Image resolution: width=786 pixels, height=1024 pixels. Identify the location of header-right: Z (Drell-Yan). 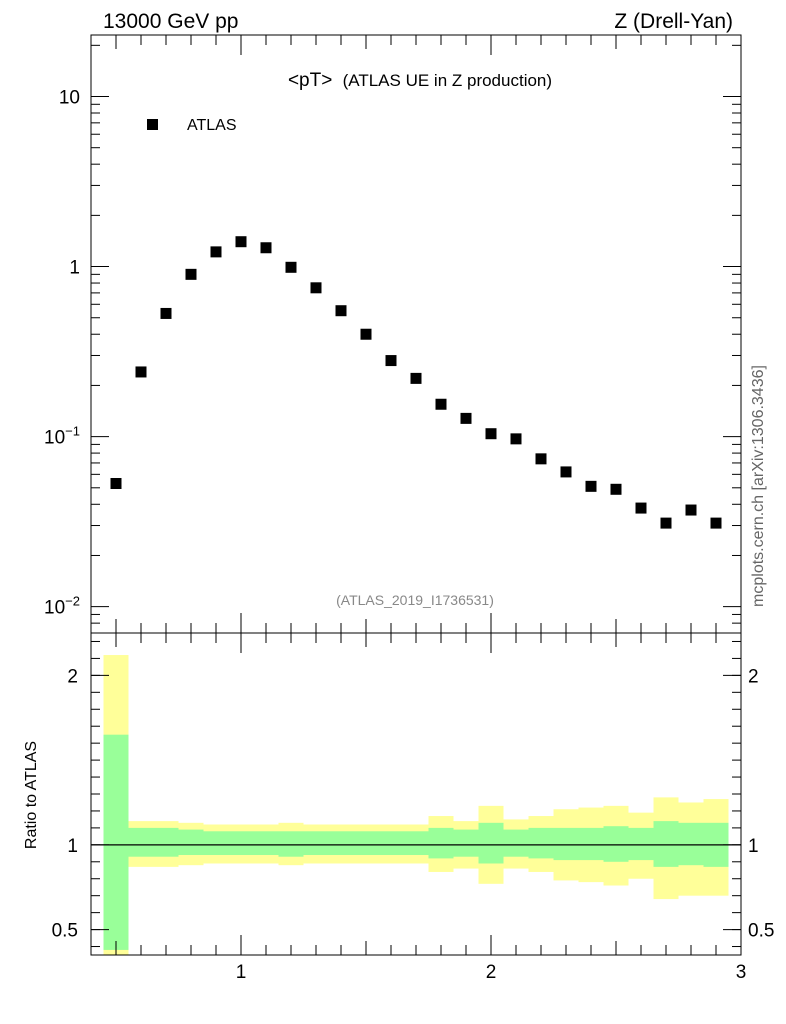
(673, 21).